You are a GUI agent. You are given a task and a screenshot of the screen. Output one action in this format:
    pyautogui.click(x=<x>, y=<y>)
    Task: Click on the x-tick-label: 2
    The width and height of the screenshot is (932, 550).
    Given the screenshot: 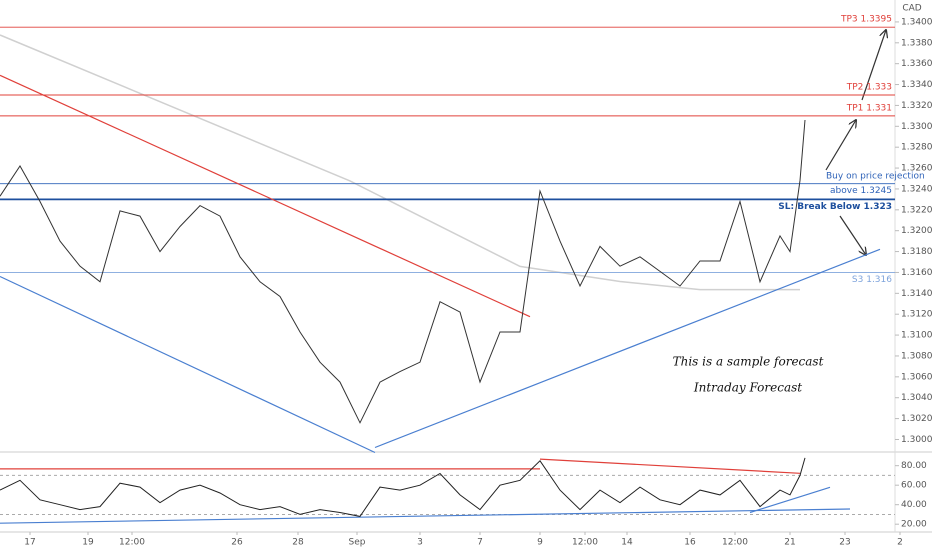 What is the action you would take?
    pyautogui.click(x=900, y=543)
    